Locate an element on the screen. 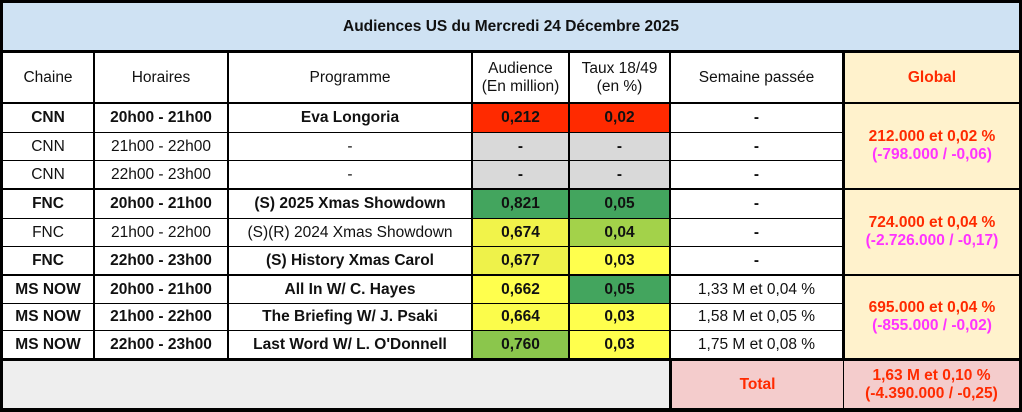 Image resolution: width=1022 pixels, height=412 pixels. row-programme: Eva Longoria is located at coordinates (350, 118).